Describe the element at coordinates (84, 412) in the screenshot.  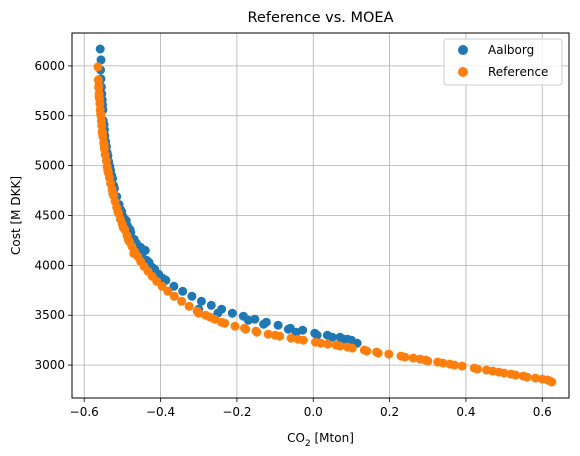
I see `x-tick-label: −0.6` at that location.